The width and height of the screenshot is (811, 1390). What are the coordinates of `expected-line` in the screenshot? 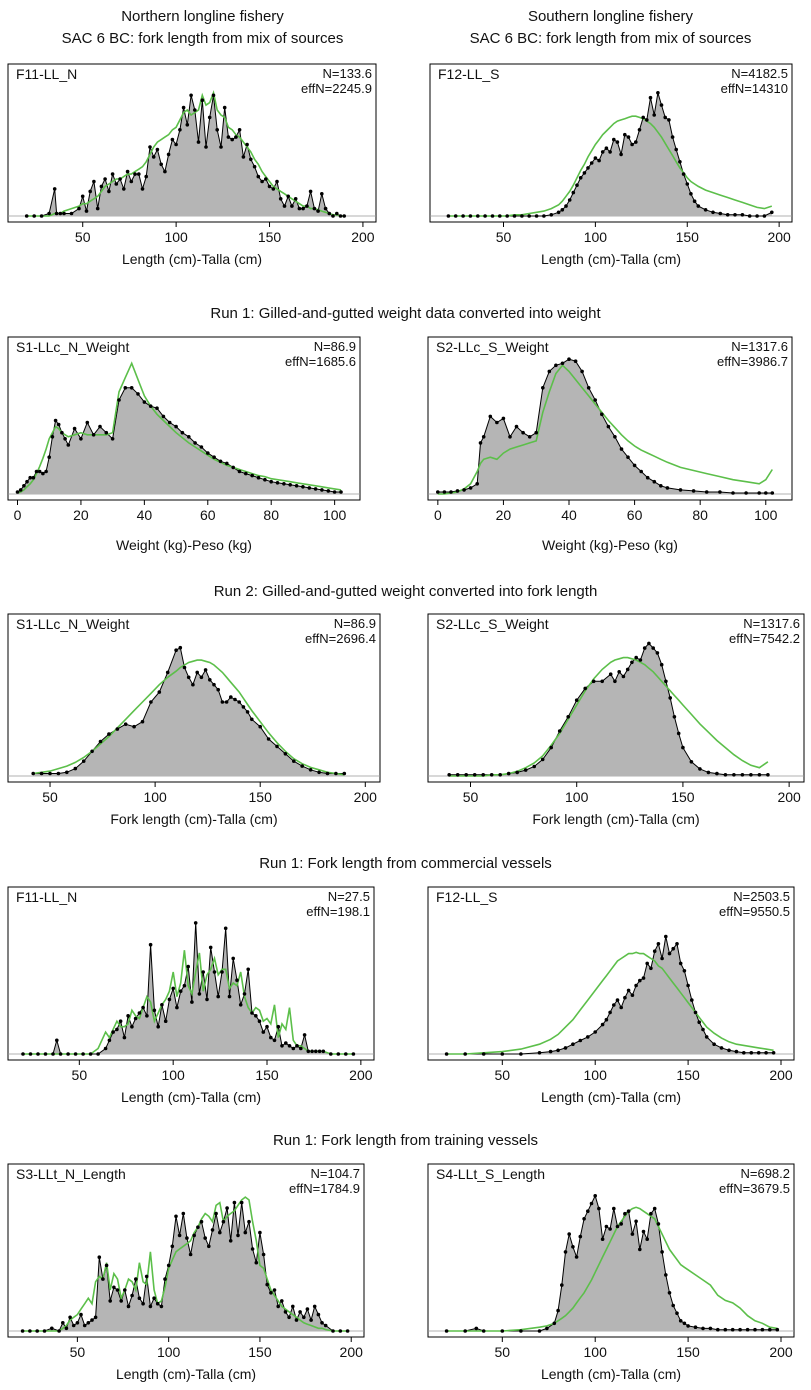 It's located at (185, 1264).